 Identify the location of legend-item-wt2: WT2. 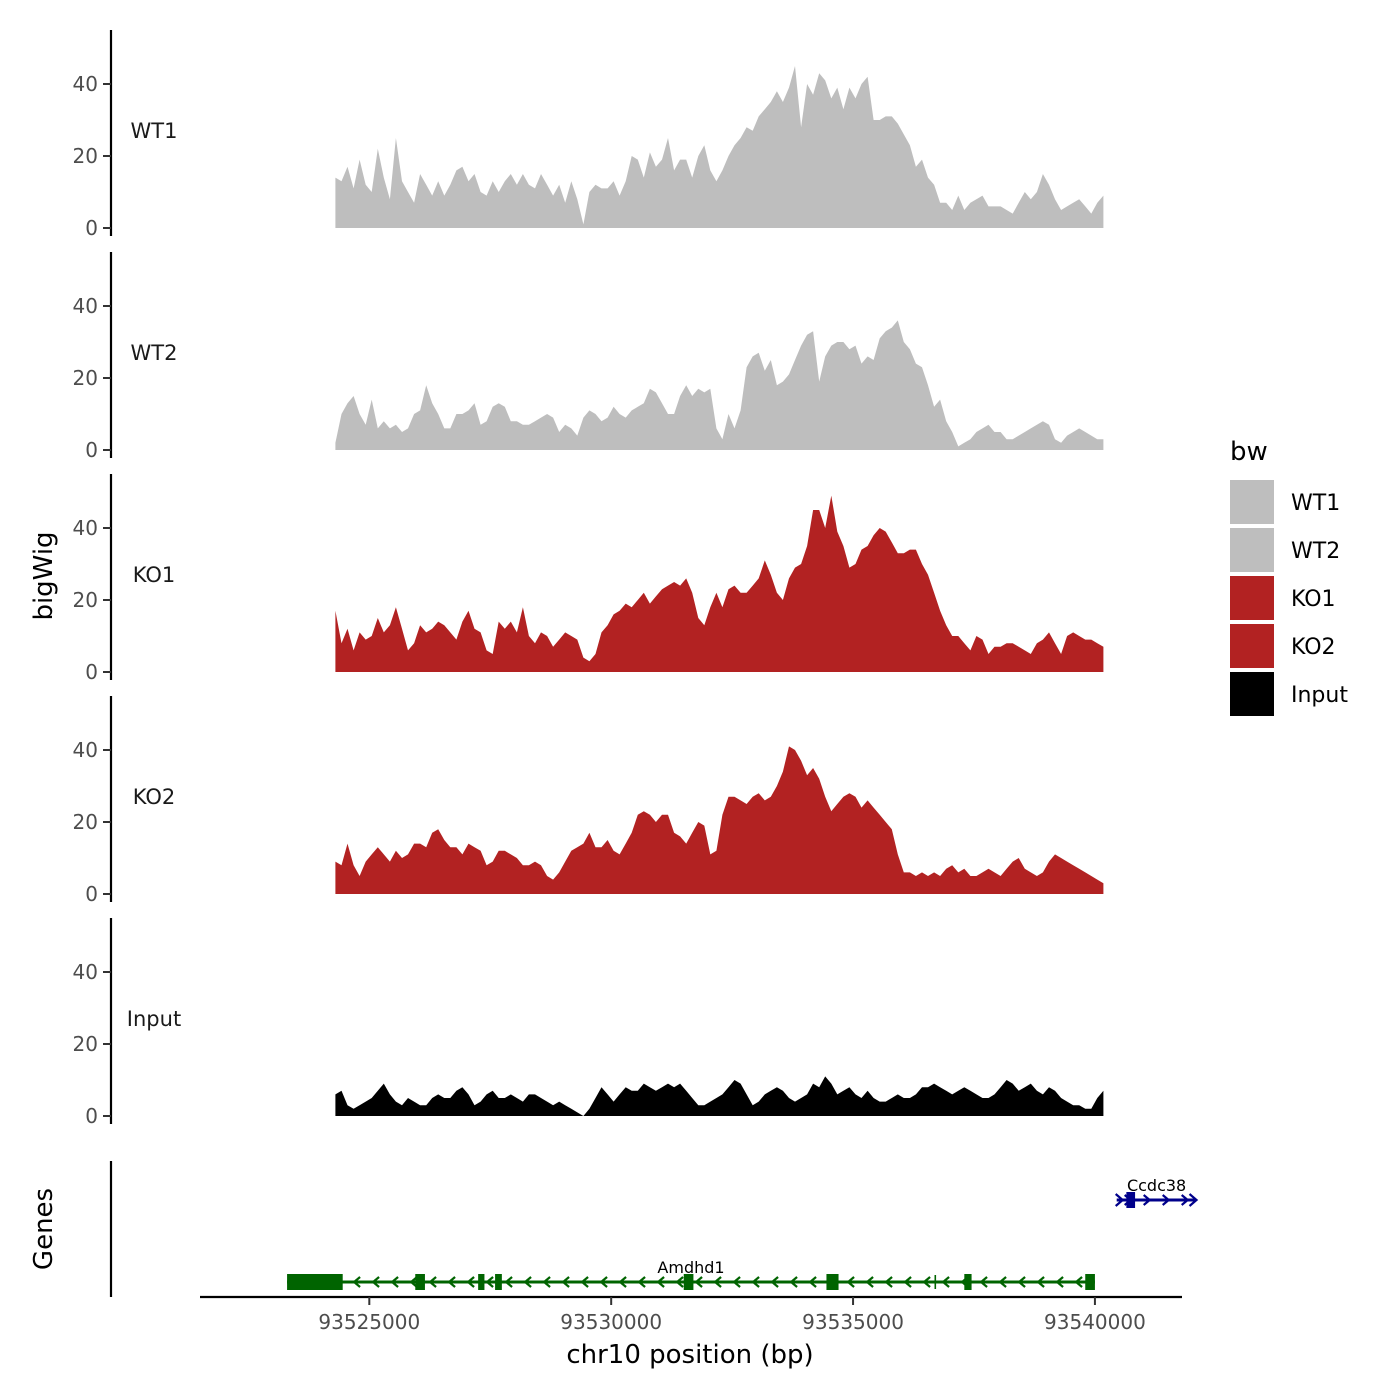
(1285, 550).